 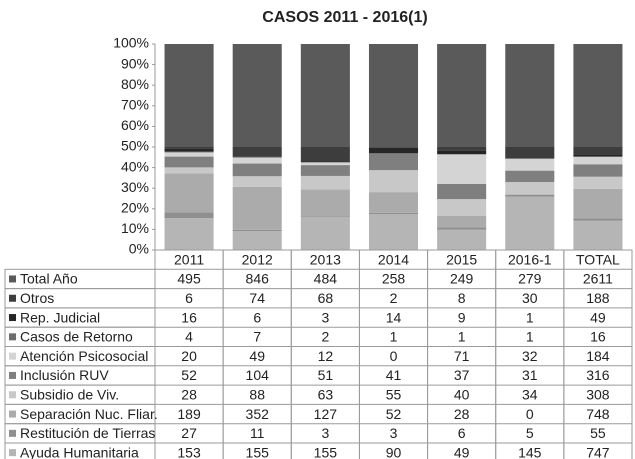 What do you see at coordinates (530, 394) in the screenshot?
I see `table-value: 34` at bounding box center [530, 394].